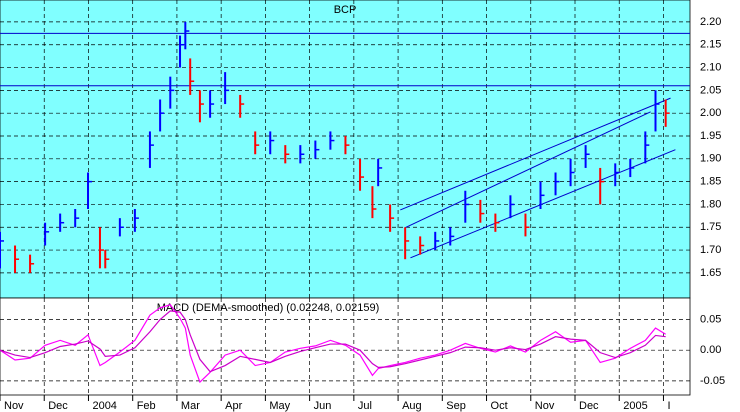  Describe the element at coordinates (233, 406) in the screenshot. I see `x-tick-label: Apr` at that location.